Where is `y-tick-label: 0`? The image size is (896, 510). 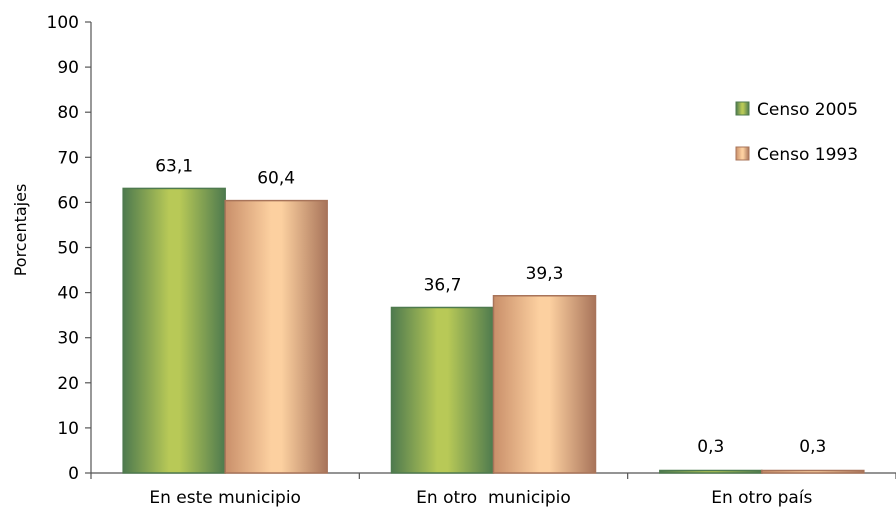
y-tick-label: 0 is located at coordinates (73, 474).